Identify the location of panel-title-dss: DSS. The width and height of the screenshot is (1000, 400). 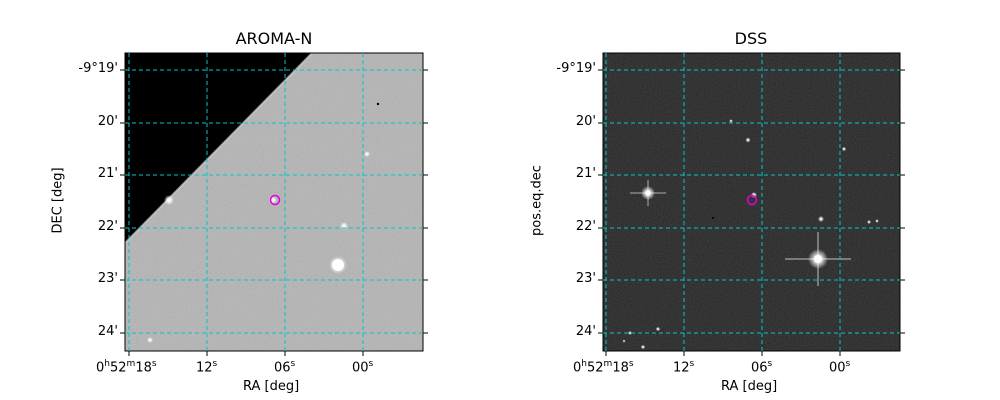
(751, 38).